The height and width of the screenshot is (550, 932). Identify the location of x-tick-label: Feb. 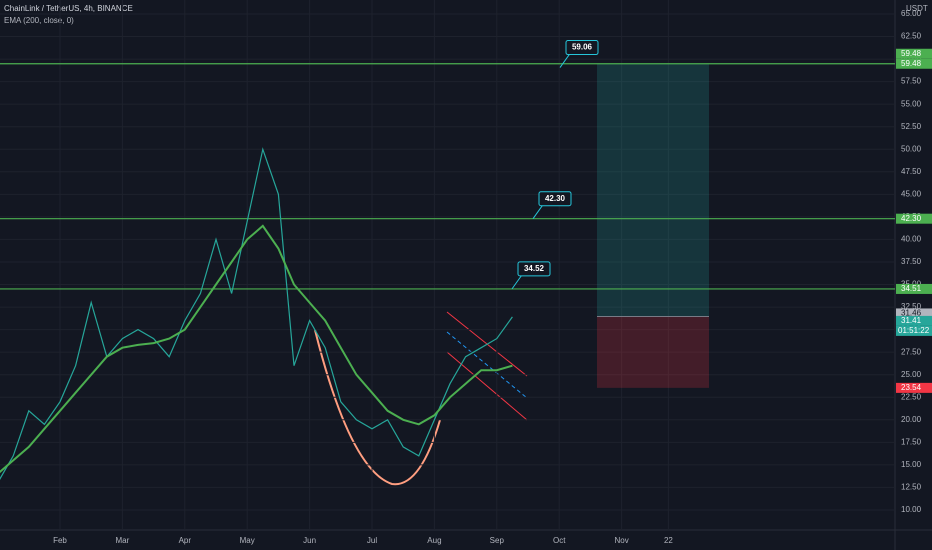
(60, 540).